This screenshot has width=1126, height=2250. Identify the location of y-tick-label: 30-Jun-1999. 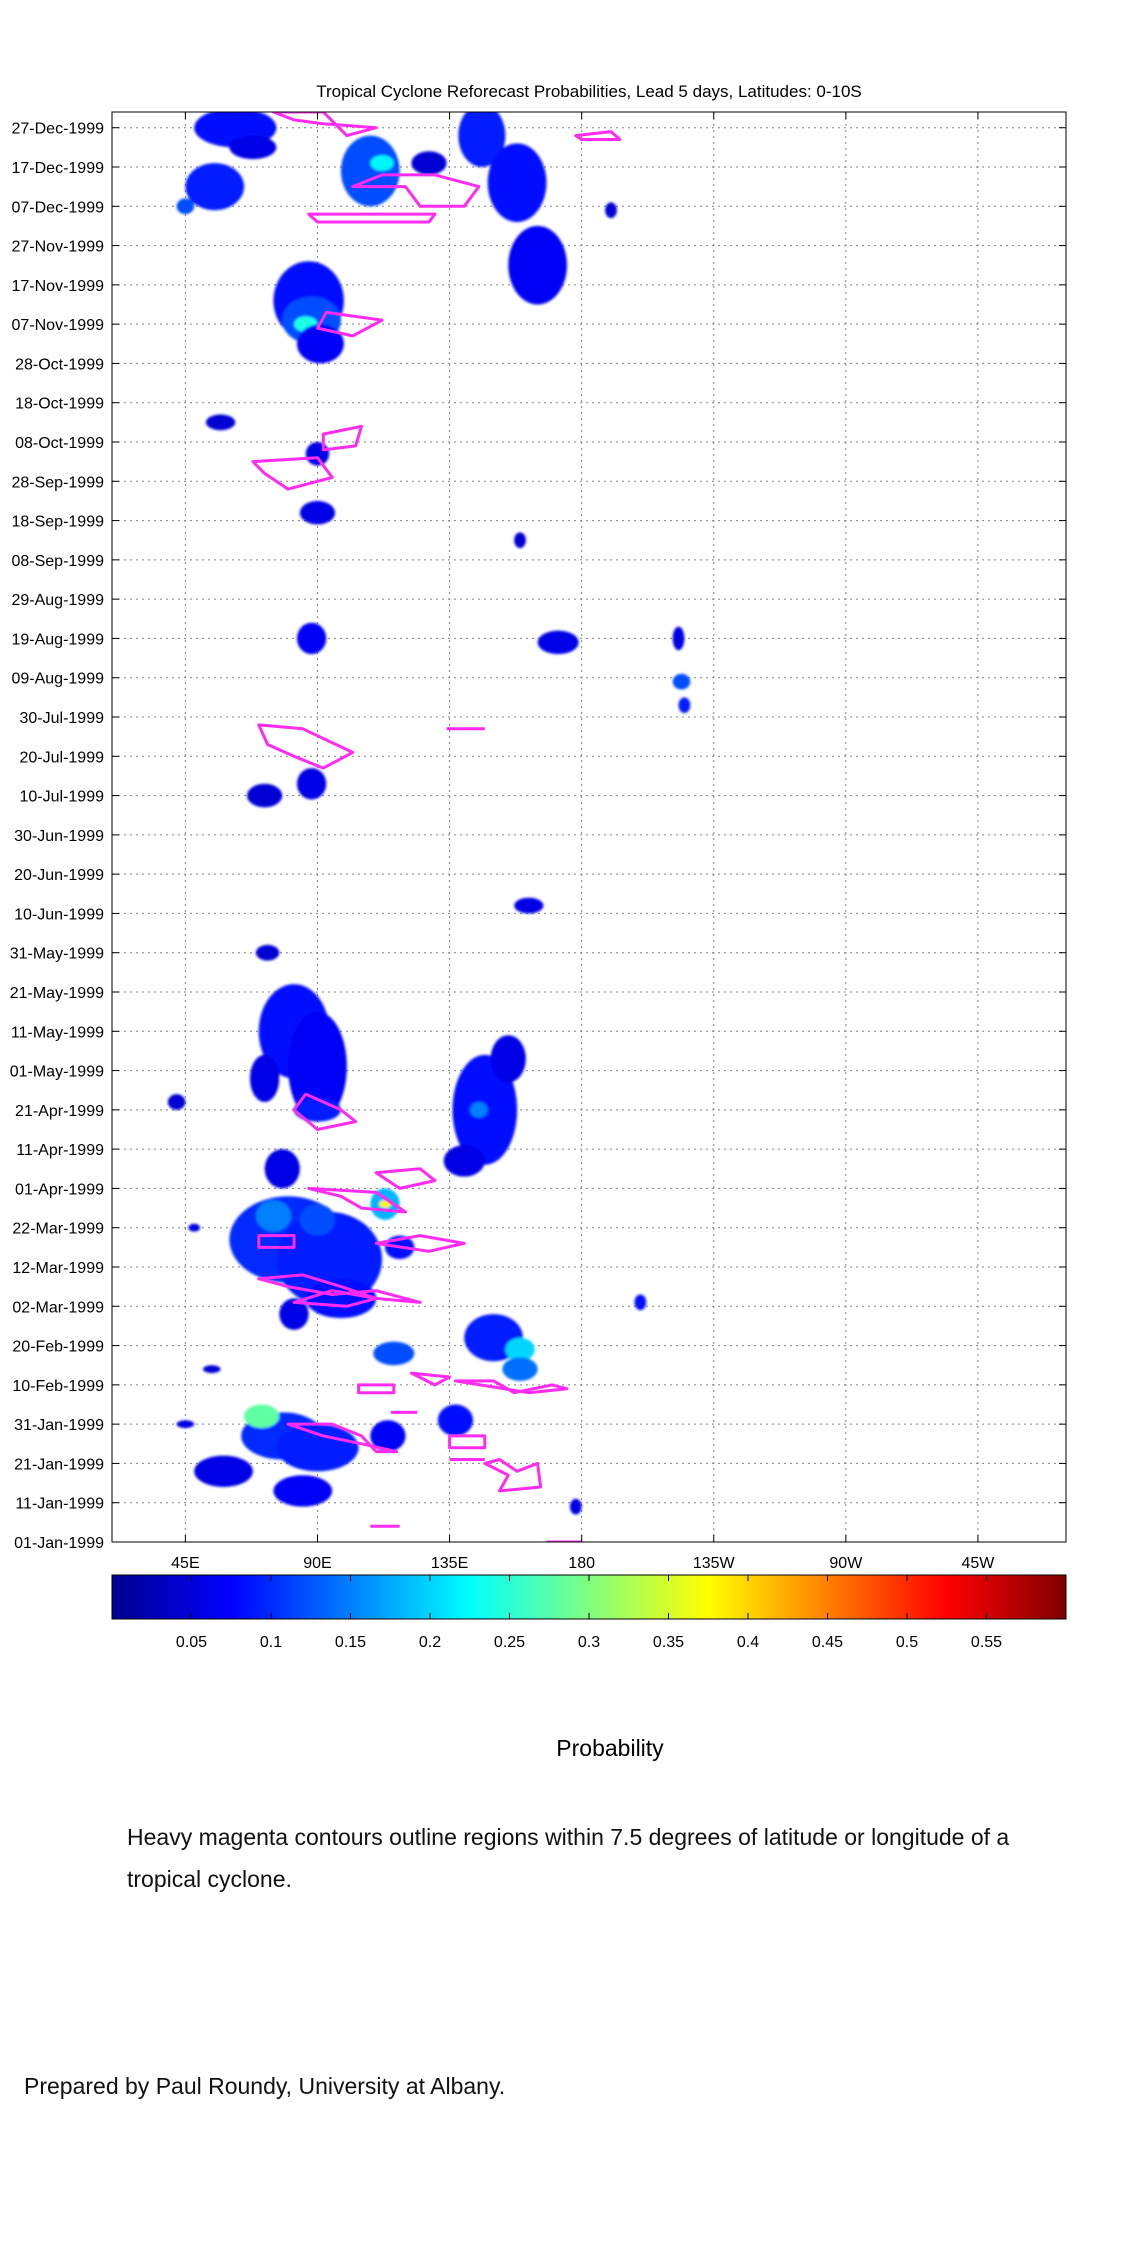
(59, 836).